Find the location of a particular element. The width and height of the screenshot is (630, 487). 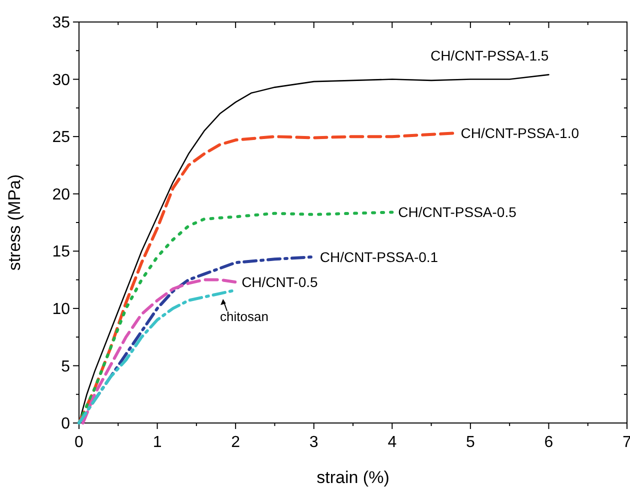

series-label: CH/CNT-PSSA-1.0 is located at coordinates (520, 133).